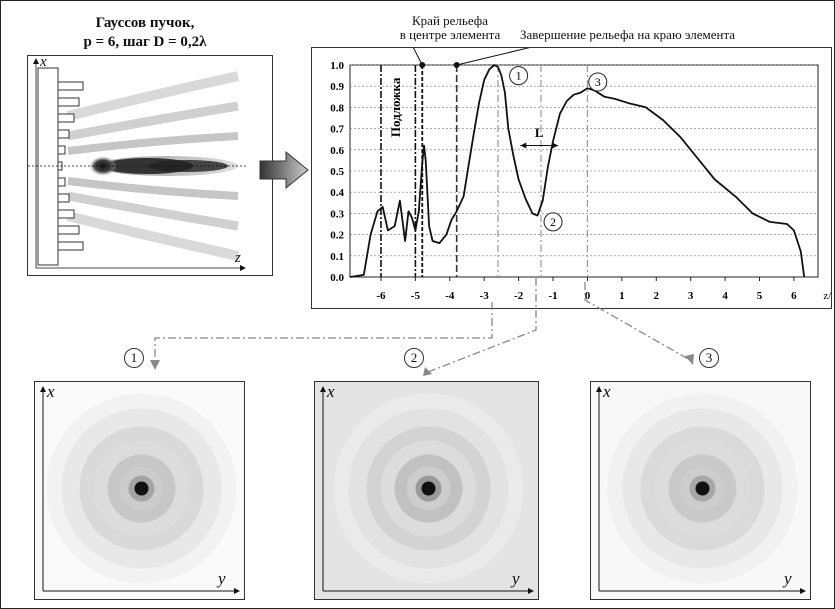 This screenshot has height=609, width=835. Describe the element at coordinates (450, 296) in the screenshot. I see `x-tick-label: -4` at that location.